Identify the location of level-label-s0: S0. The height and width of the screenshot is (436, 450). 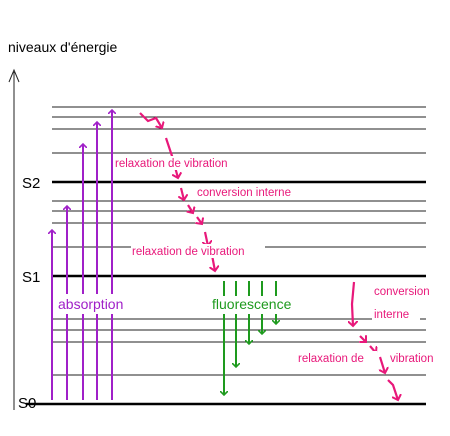
(27, 403).